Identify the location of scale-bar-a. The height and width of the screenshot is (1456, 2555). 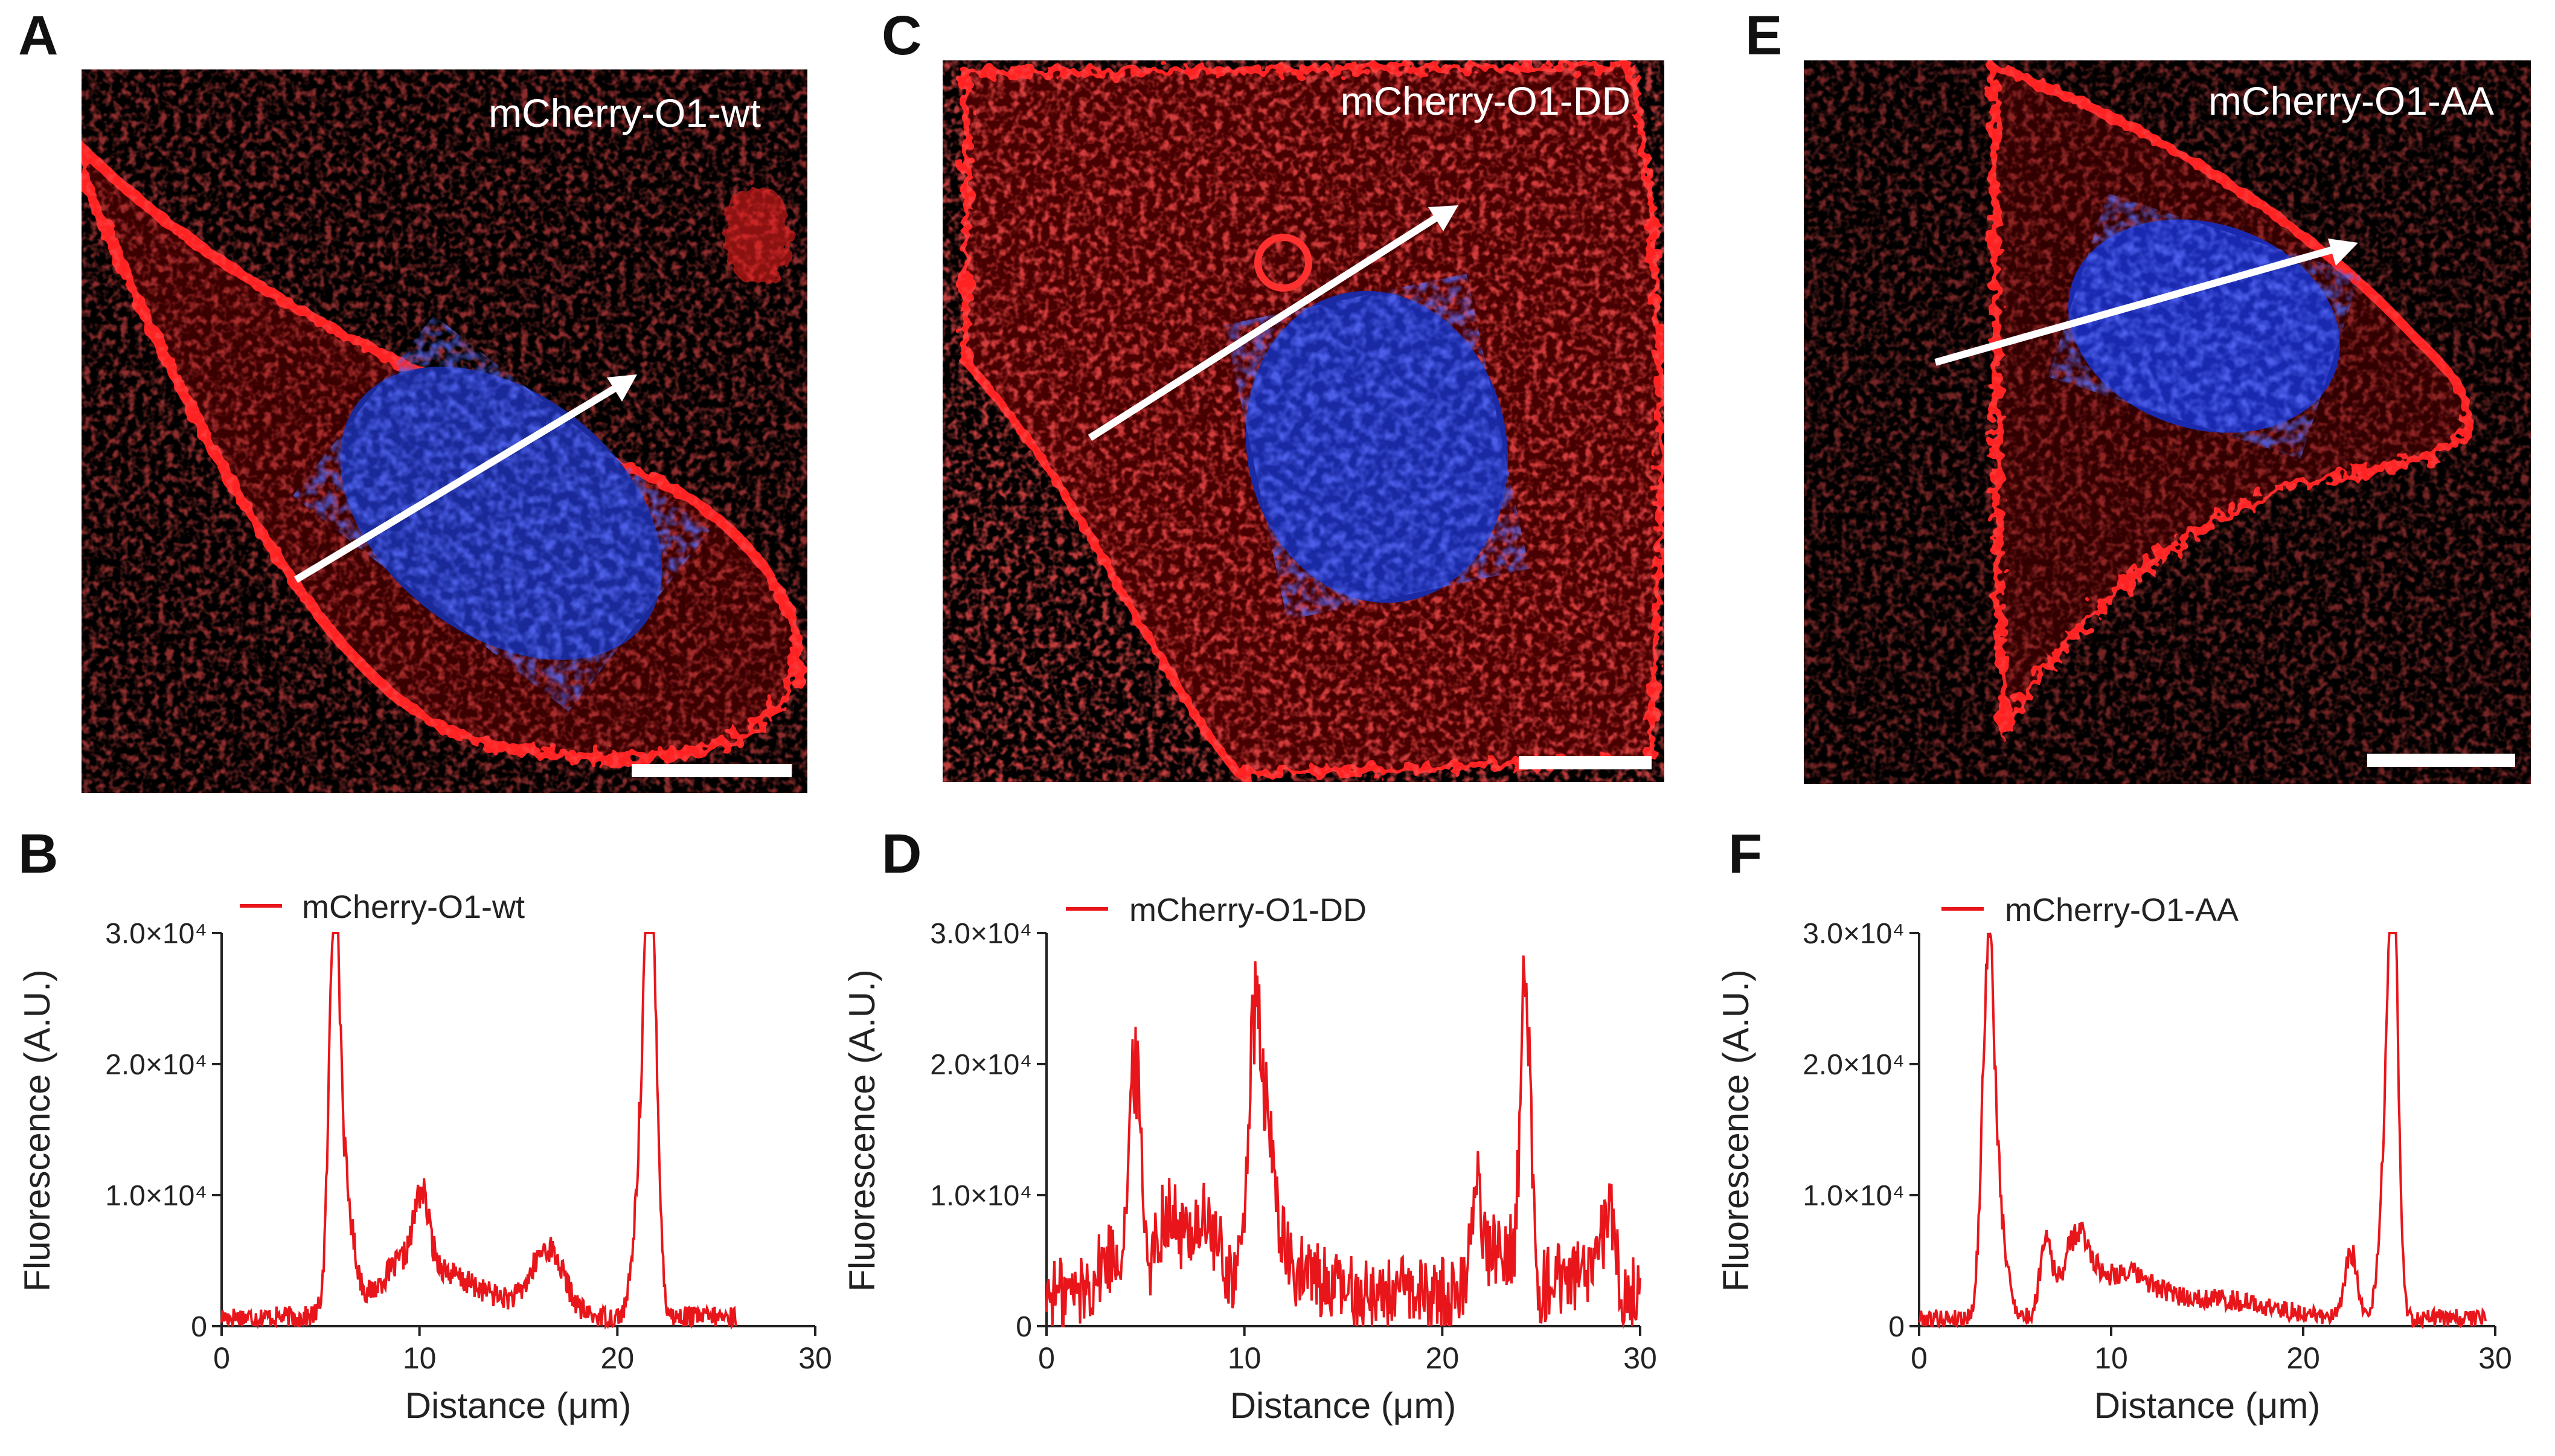
(712, 770).